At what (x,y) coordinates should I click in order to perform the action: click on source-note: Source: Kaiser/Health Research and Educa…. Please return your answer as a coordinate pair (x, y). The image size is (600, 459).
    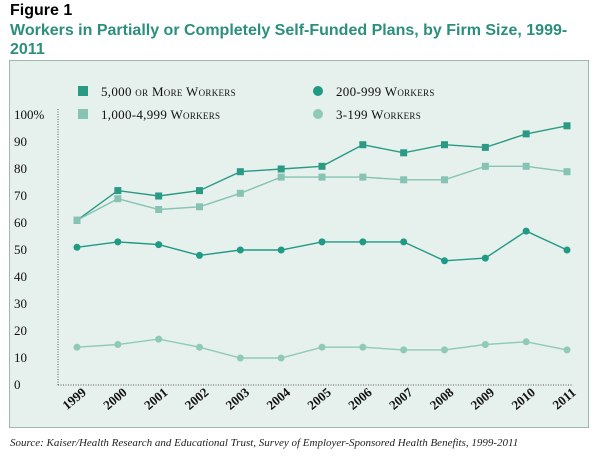
    Looking at the image, I should click on (264, 443).